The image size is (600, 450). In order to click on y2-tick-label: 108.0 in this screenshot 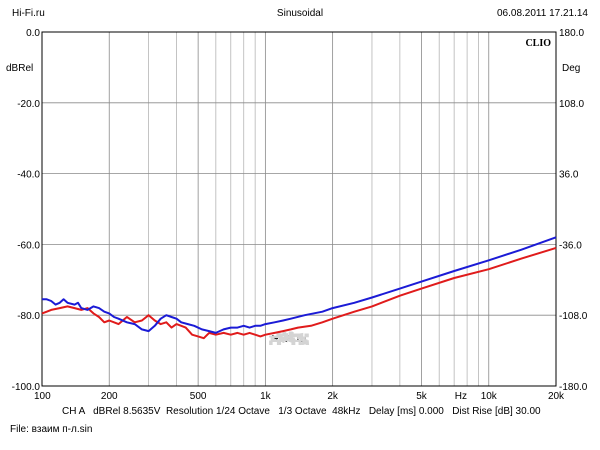, I will do `click(571, 104)`.